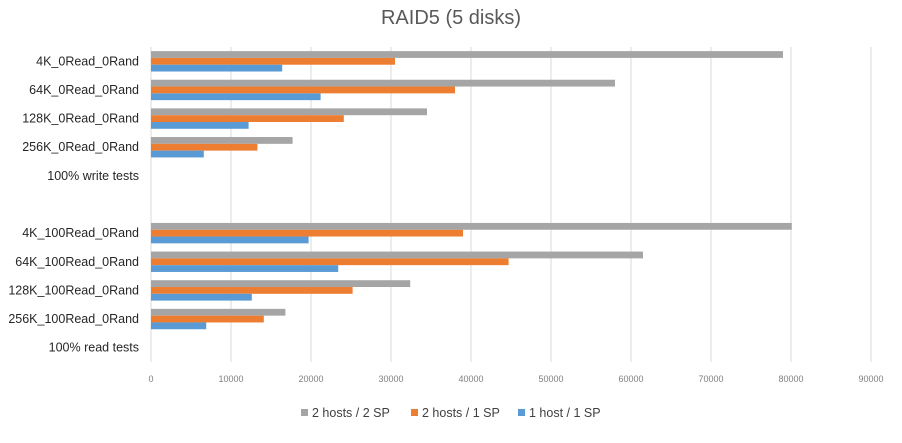 This screenshot has height=443, width=902. What do you see at coordinates (150, 379) in the screenshot?
I see `x-tick-label: 0` at bounding box center [150, 379].